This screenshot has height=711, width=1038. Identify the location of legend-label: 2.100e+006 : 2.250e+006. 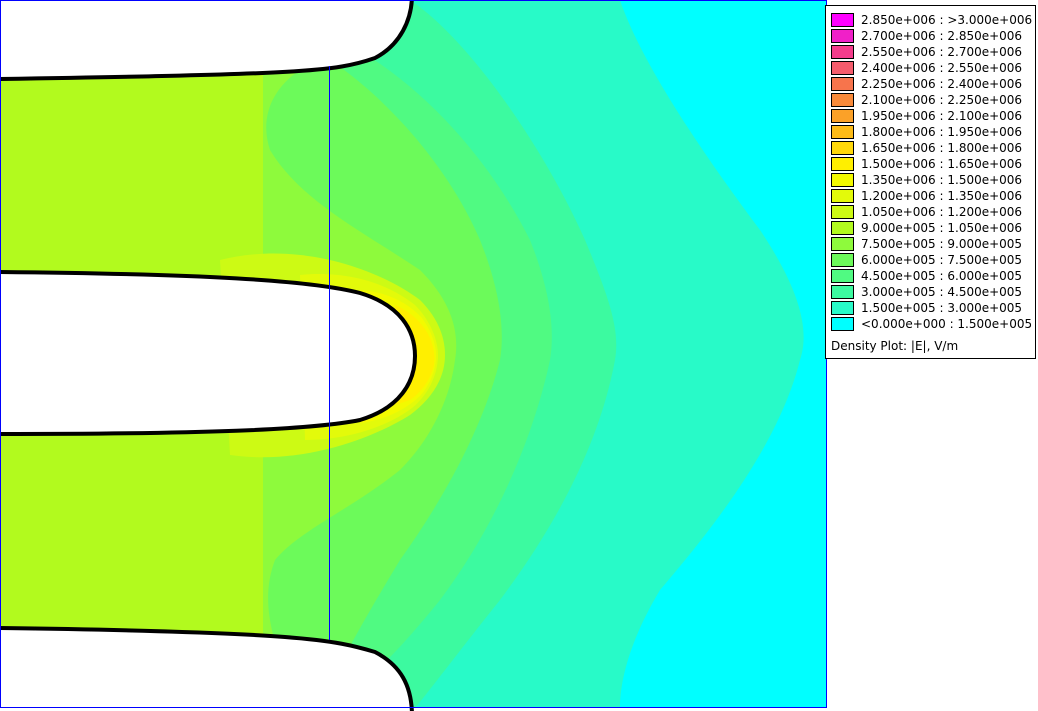
(942, 100).